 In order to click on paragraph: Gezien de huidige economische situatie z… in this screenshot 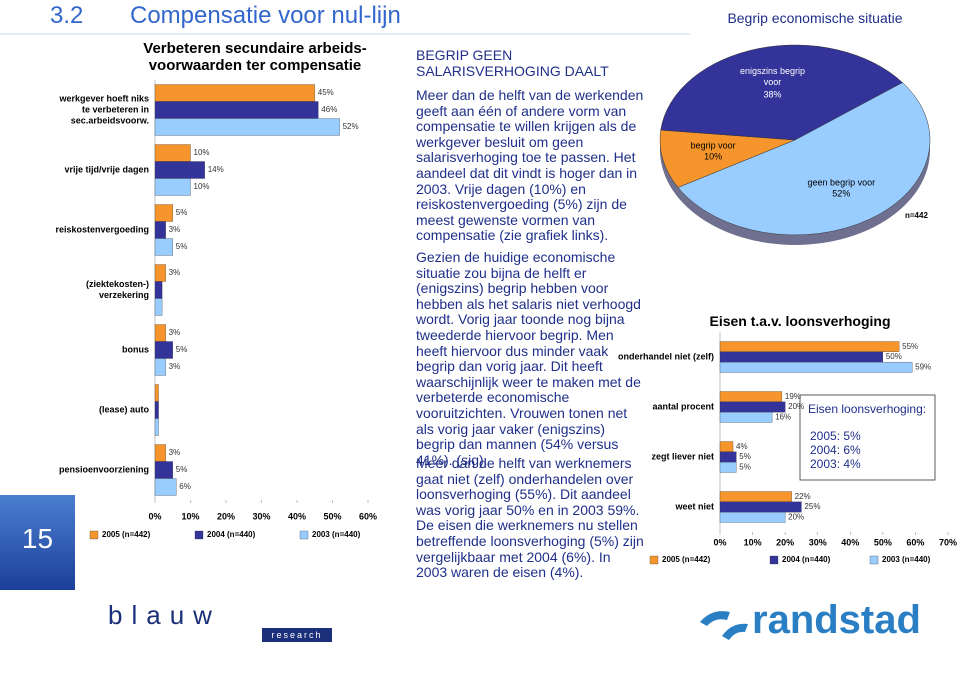, I will do `click(528, 358)`.